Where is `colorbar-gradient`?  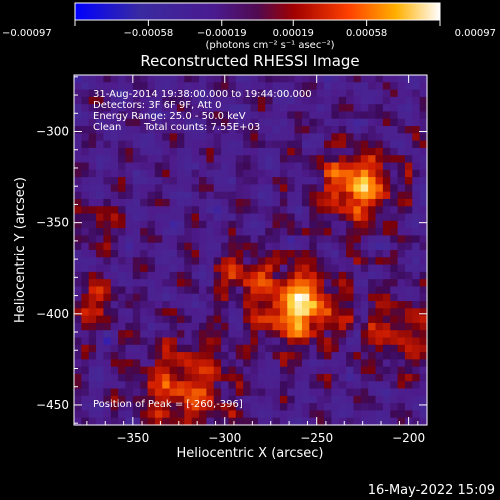
colorbar-gradient is located at coordinates (257, 11).